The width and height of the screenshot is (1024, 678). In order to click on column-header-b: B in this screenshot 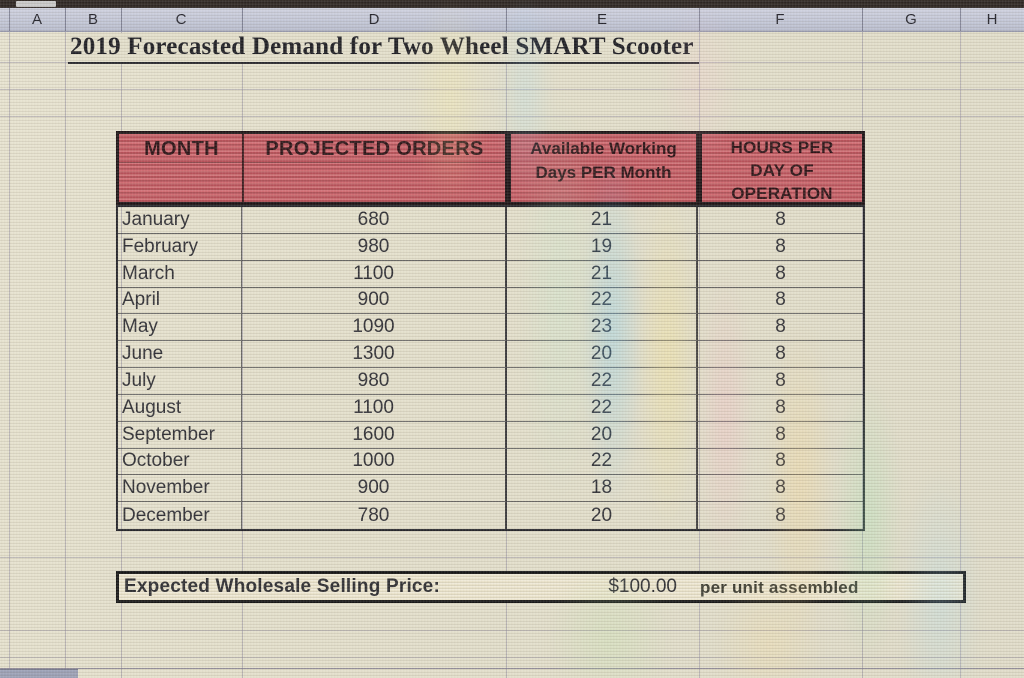, I will do `click(92, 19)`.